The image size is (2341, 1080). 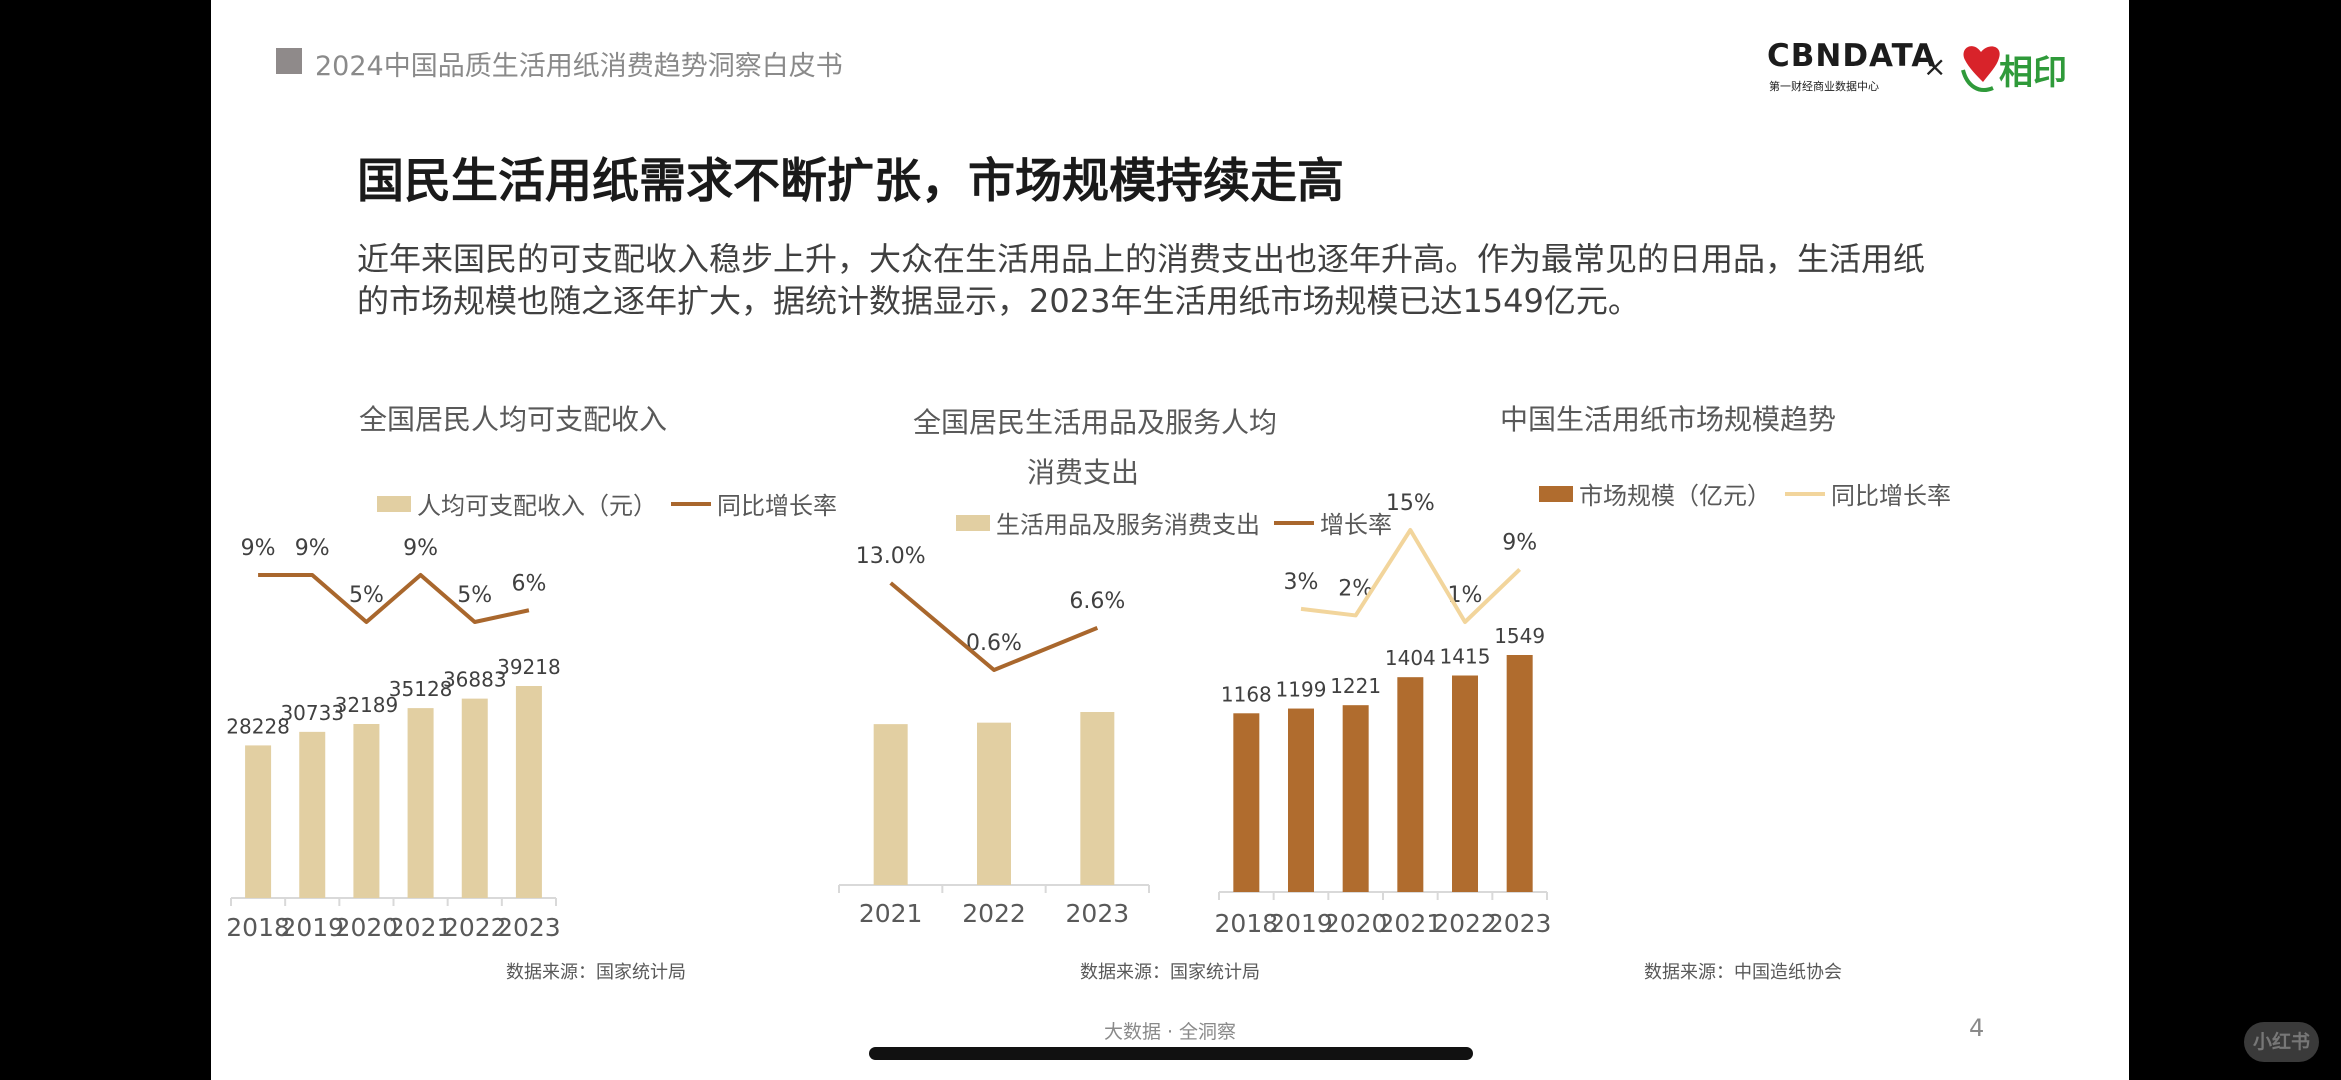 I want to click on chart1-line-series, so click(x=394, y=598).